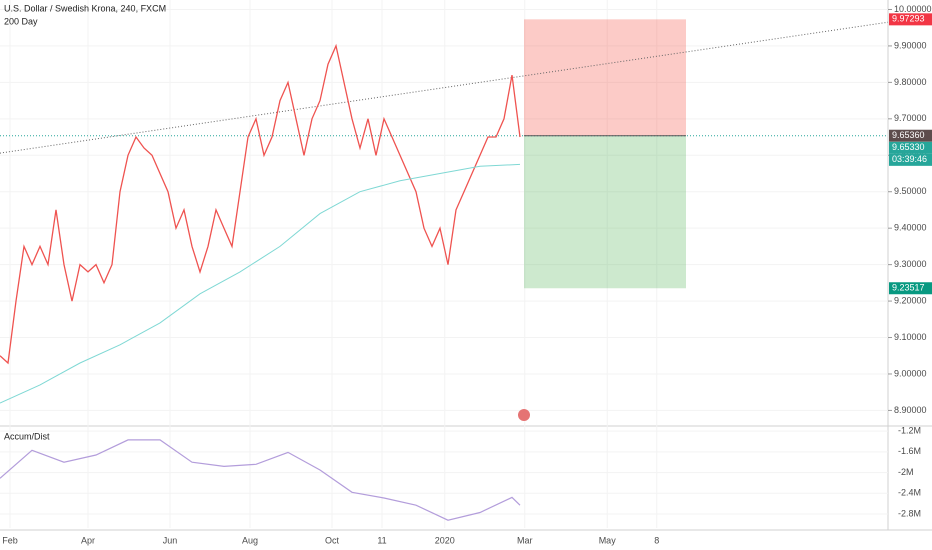 The width and height of the screenshot is (932, 550). What do you see at coordinates (910, 191) in the screenshot?
I see `y-tick-label: 9.50000` at bounding box center [910, 191].